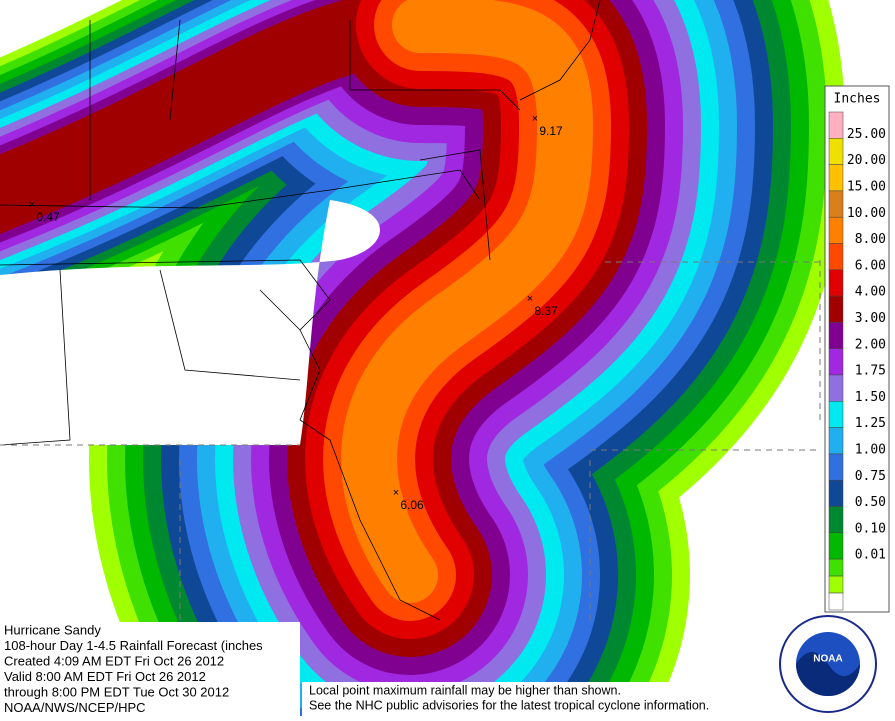  What do you see at coordinates (48, 217) in the screenshot?
I see `max-value: 0.47` at bounding box center [48, 217].